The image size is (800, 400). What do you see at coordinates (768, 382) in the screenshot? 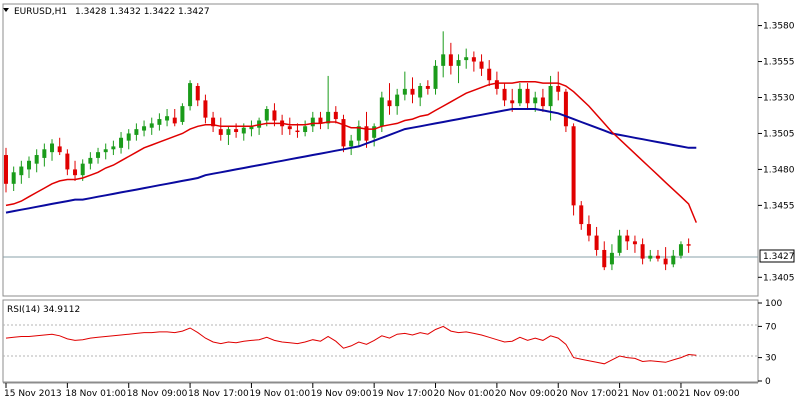
I see `rsi-tick-label: 0` at bounding box center [768, 382].